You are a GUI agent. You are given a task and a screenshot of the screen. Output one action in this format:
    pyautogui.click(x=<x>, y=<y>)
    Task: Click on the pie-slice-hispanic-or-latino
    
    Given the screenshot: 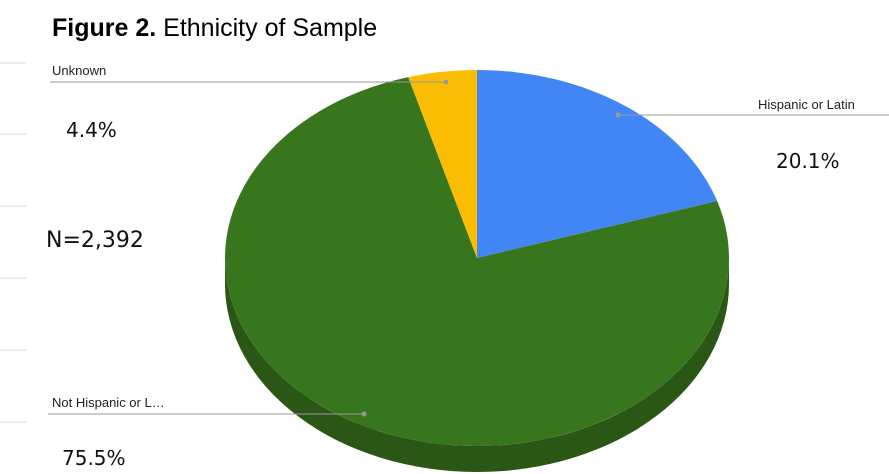 What is the action you would take?
    pyautogui.click(x=597, y=164)
    